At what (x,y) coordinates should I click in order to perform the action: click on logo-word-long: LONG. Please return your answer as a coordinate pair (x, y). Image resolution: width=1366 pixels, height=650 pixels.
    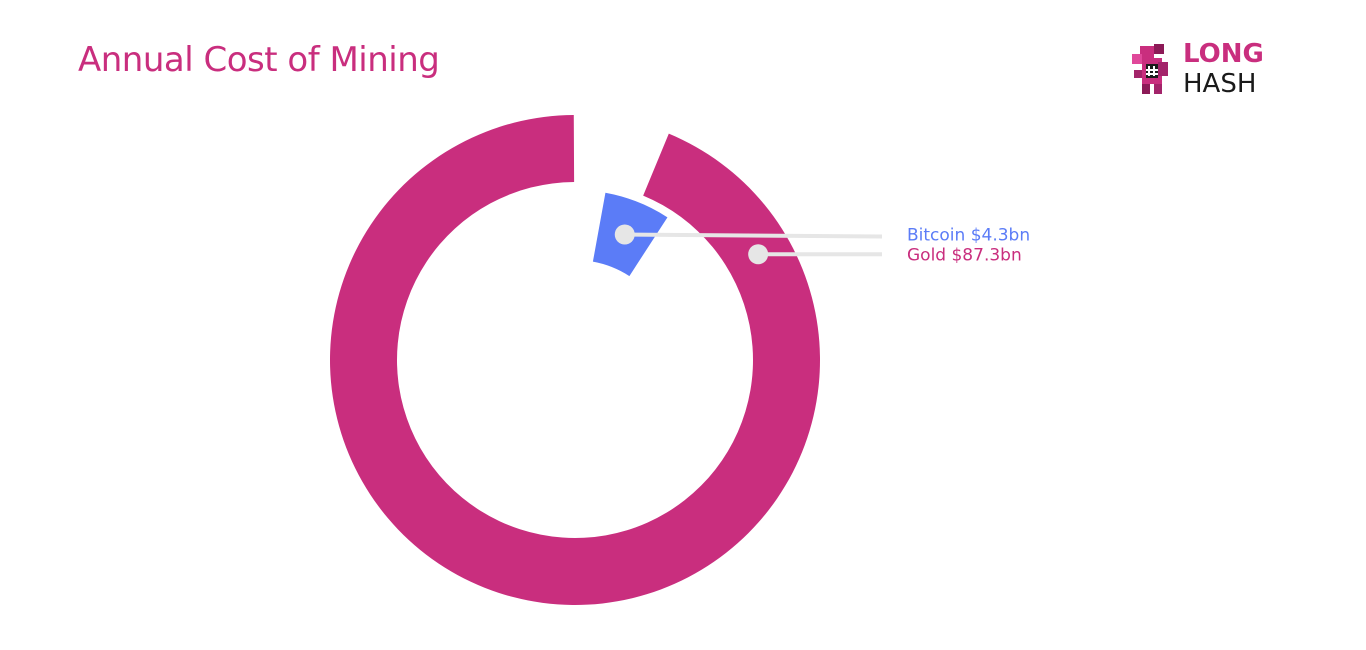
    Looking at the image, I should click on (1223, 54).